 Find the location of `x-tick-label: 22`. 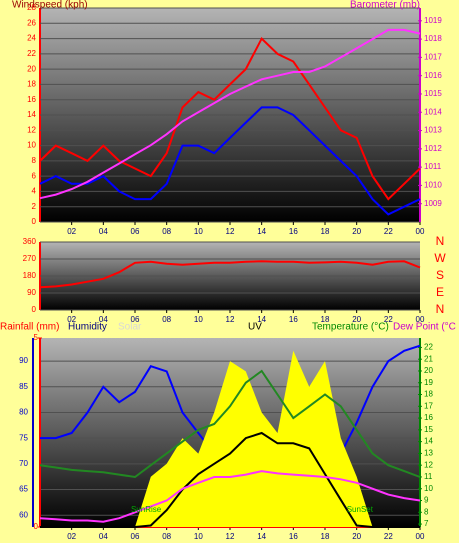

x-tick-label: 22 is located at coordinates (388, 319).